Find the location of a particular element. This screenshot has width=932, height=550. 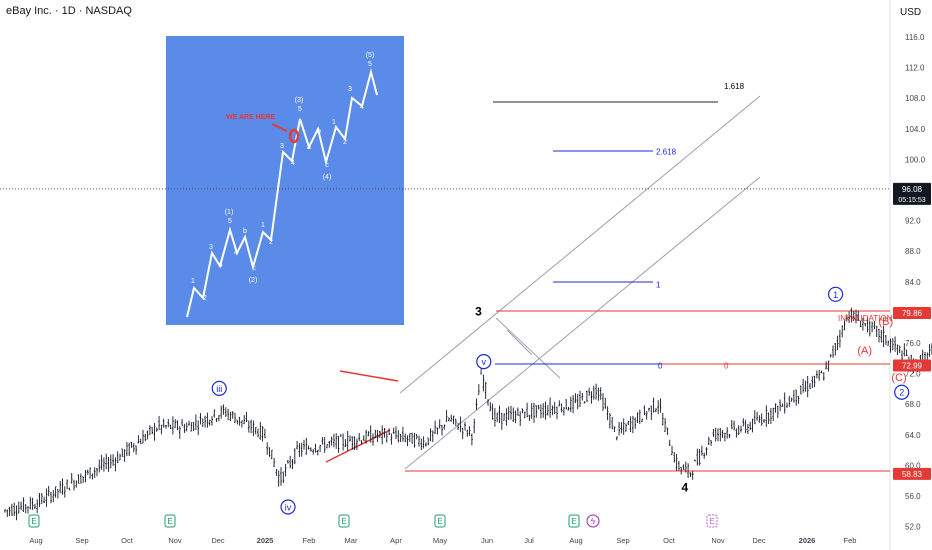

wave-circle-v is located at coordinates (484, 362).